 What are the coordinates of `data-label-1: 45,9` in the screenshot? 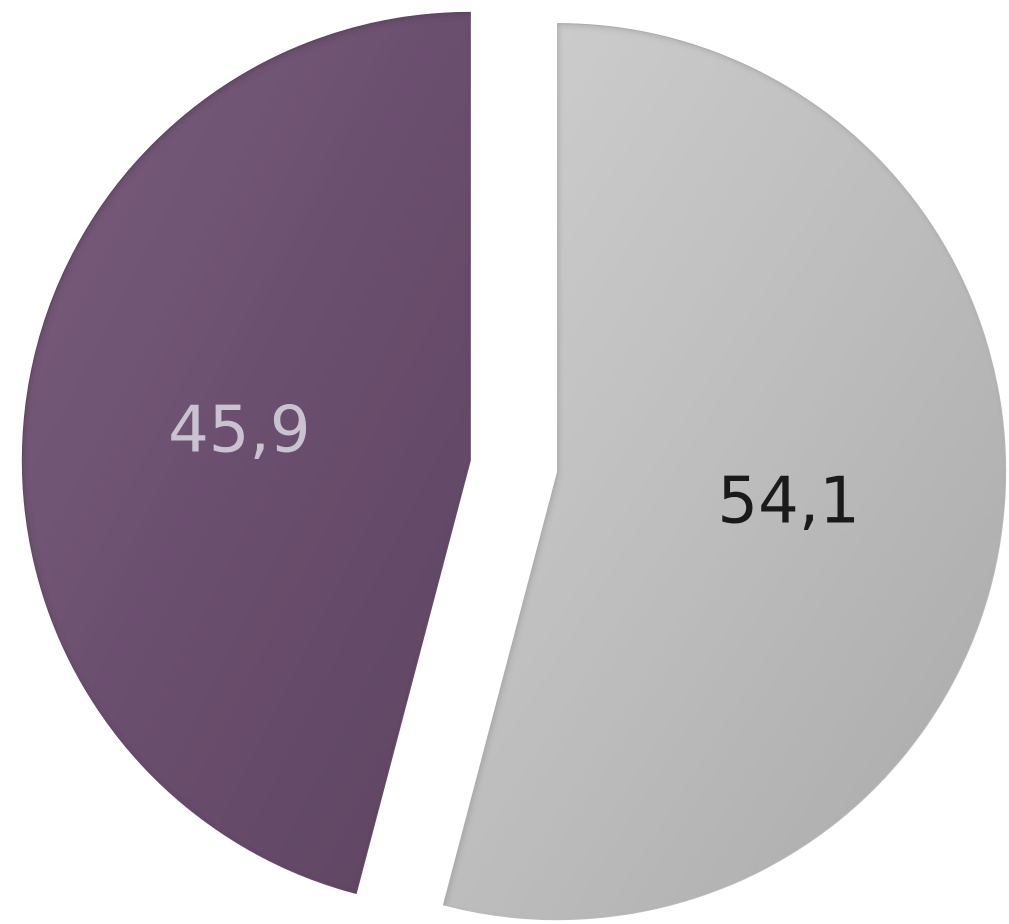 It's located at (239, 430).